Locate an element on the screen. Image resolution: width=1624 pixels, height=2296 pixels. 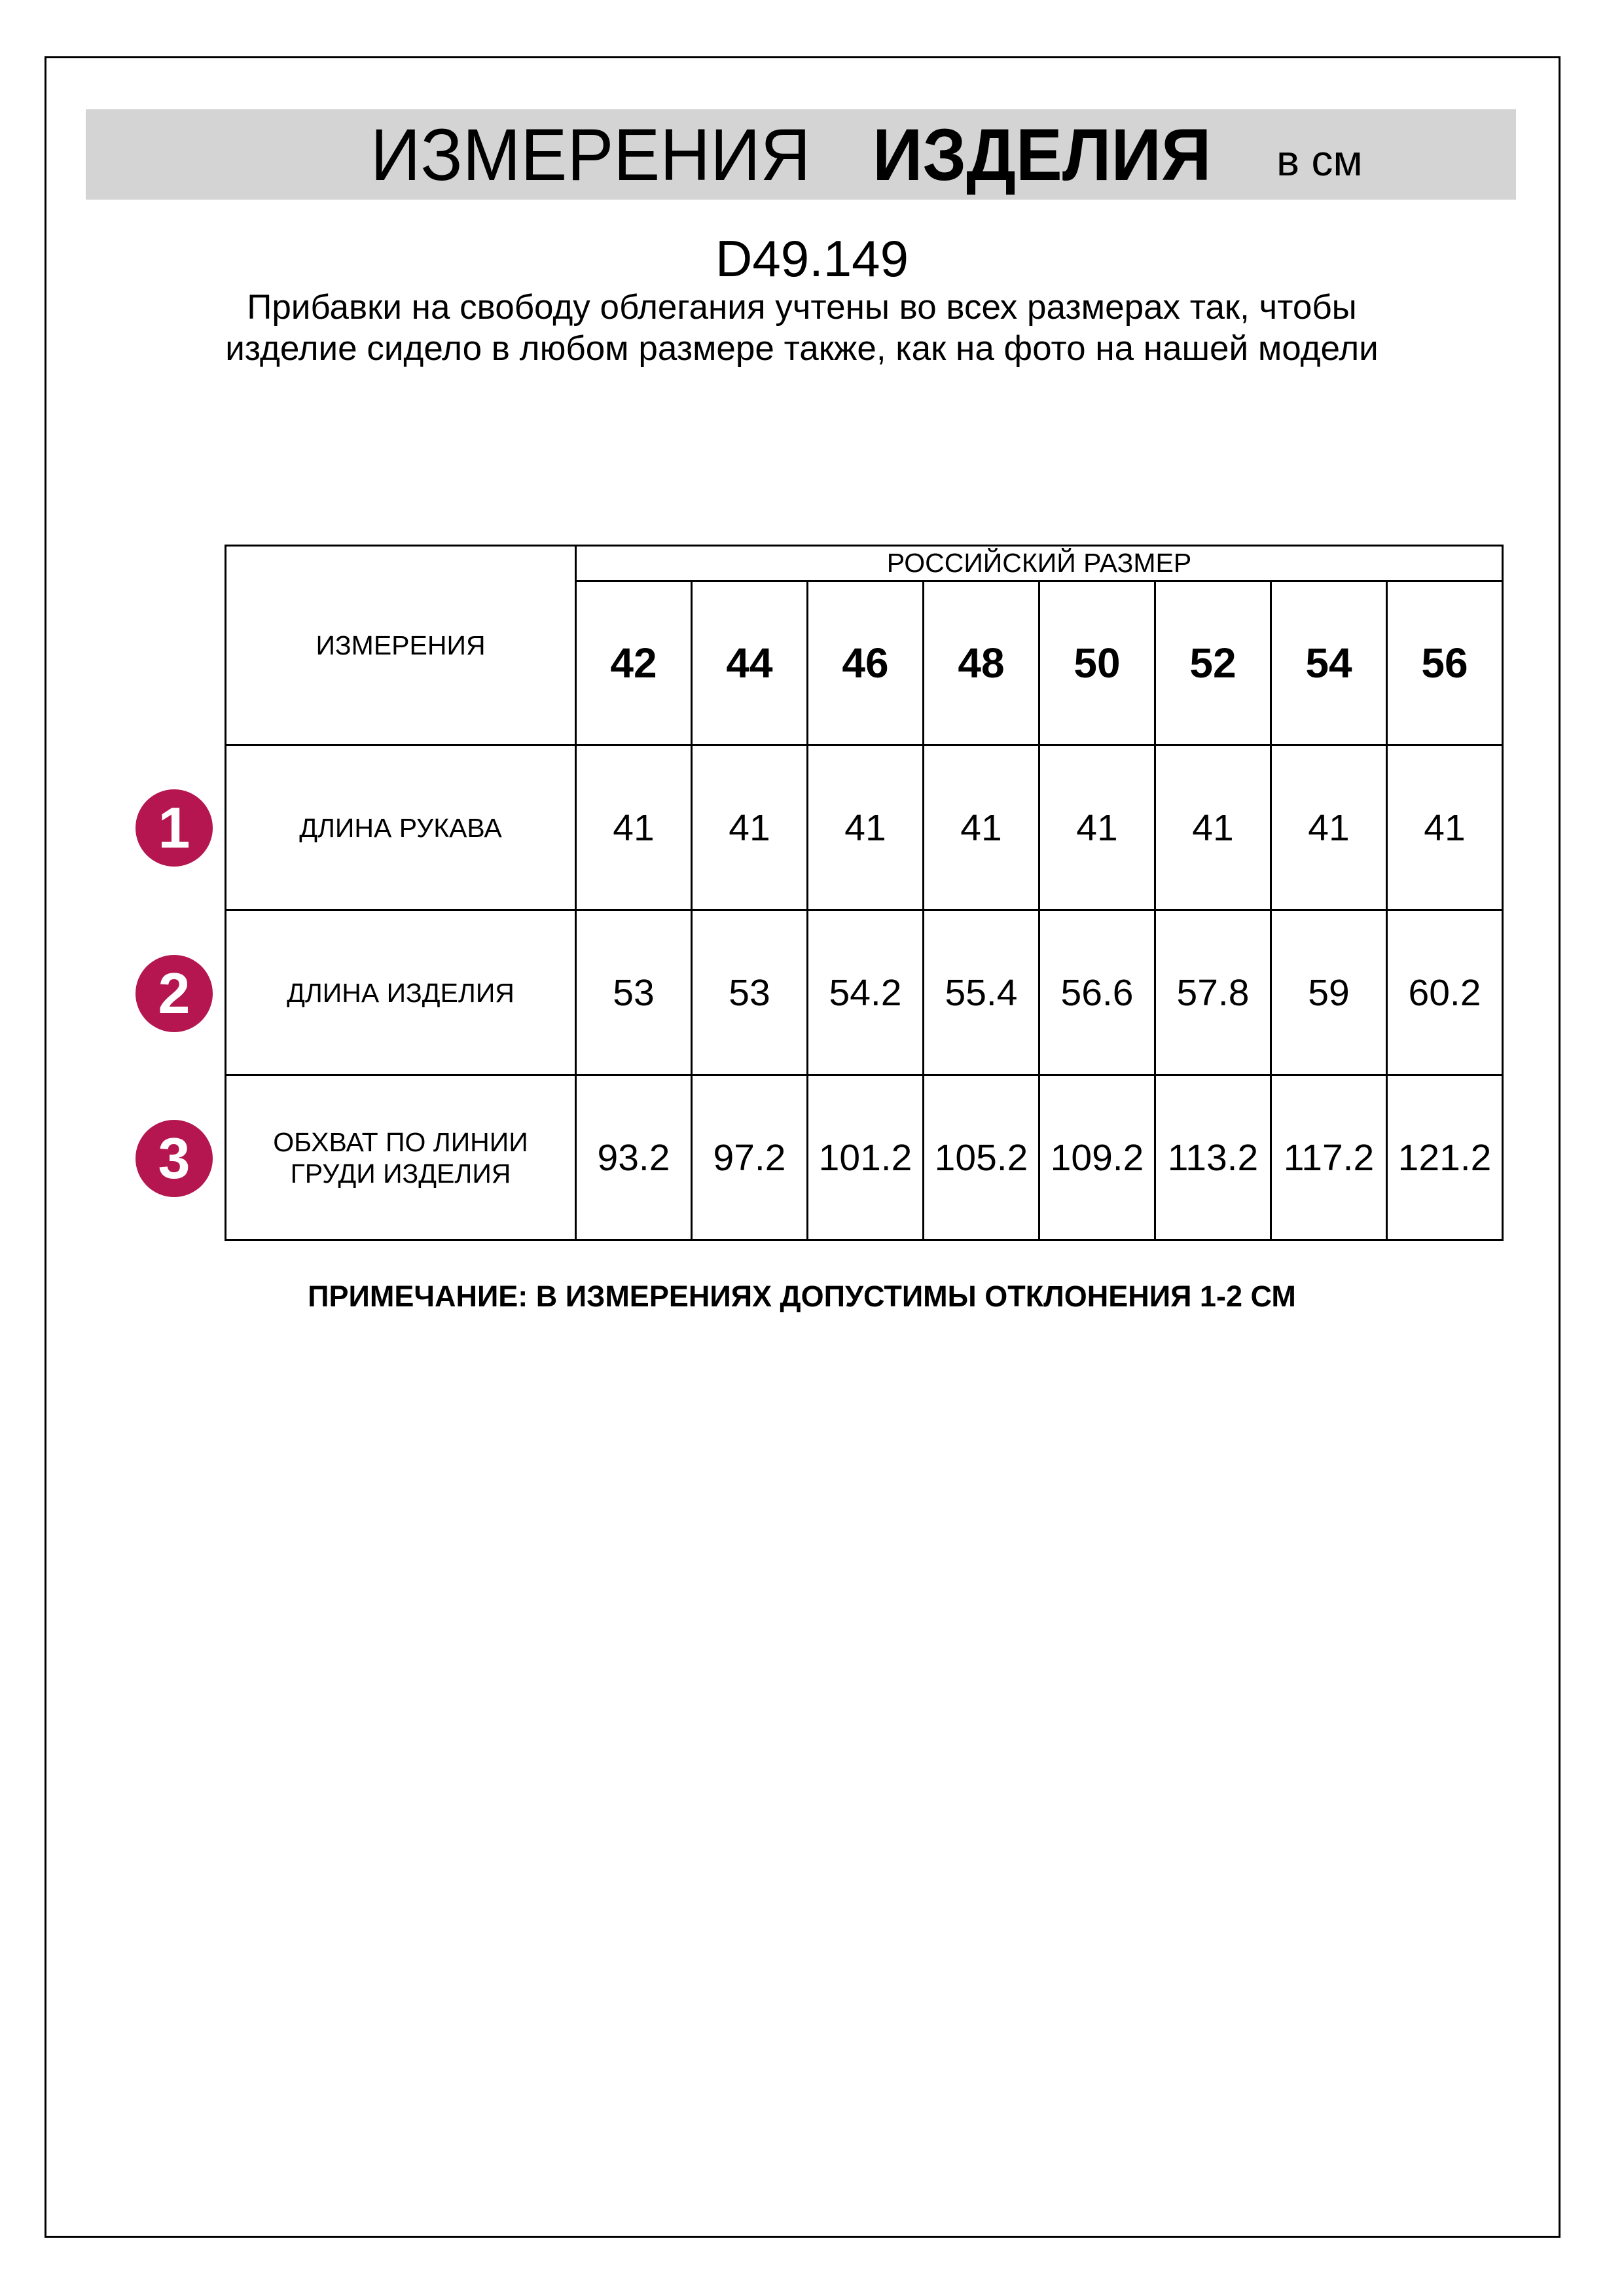
row-number-badge: 2 is located at coordinates (174, 993).